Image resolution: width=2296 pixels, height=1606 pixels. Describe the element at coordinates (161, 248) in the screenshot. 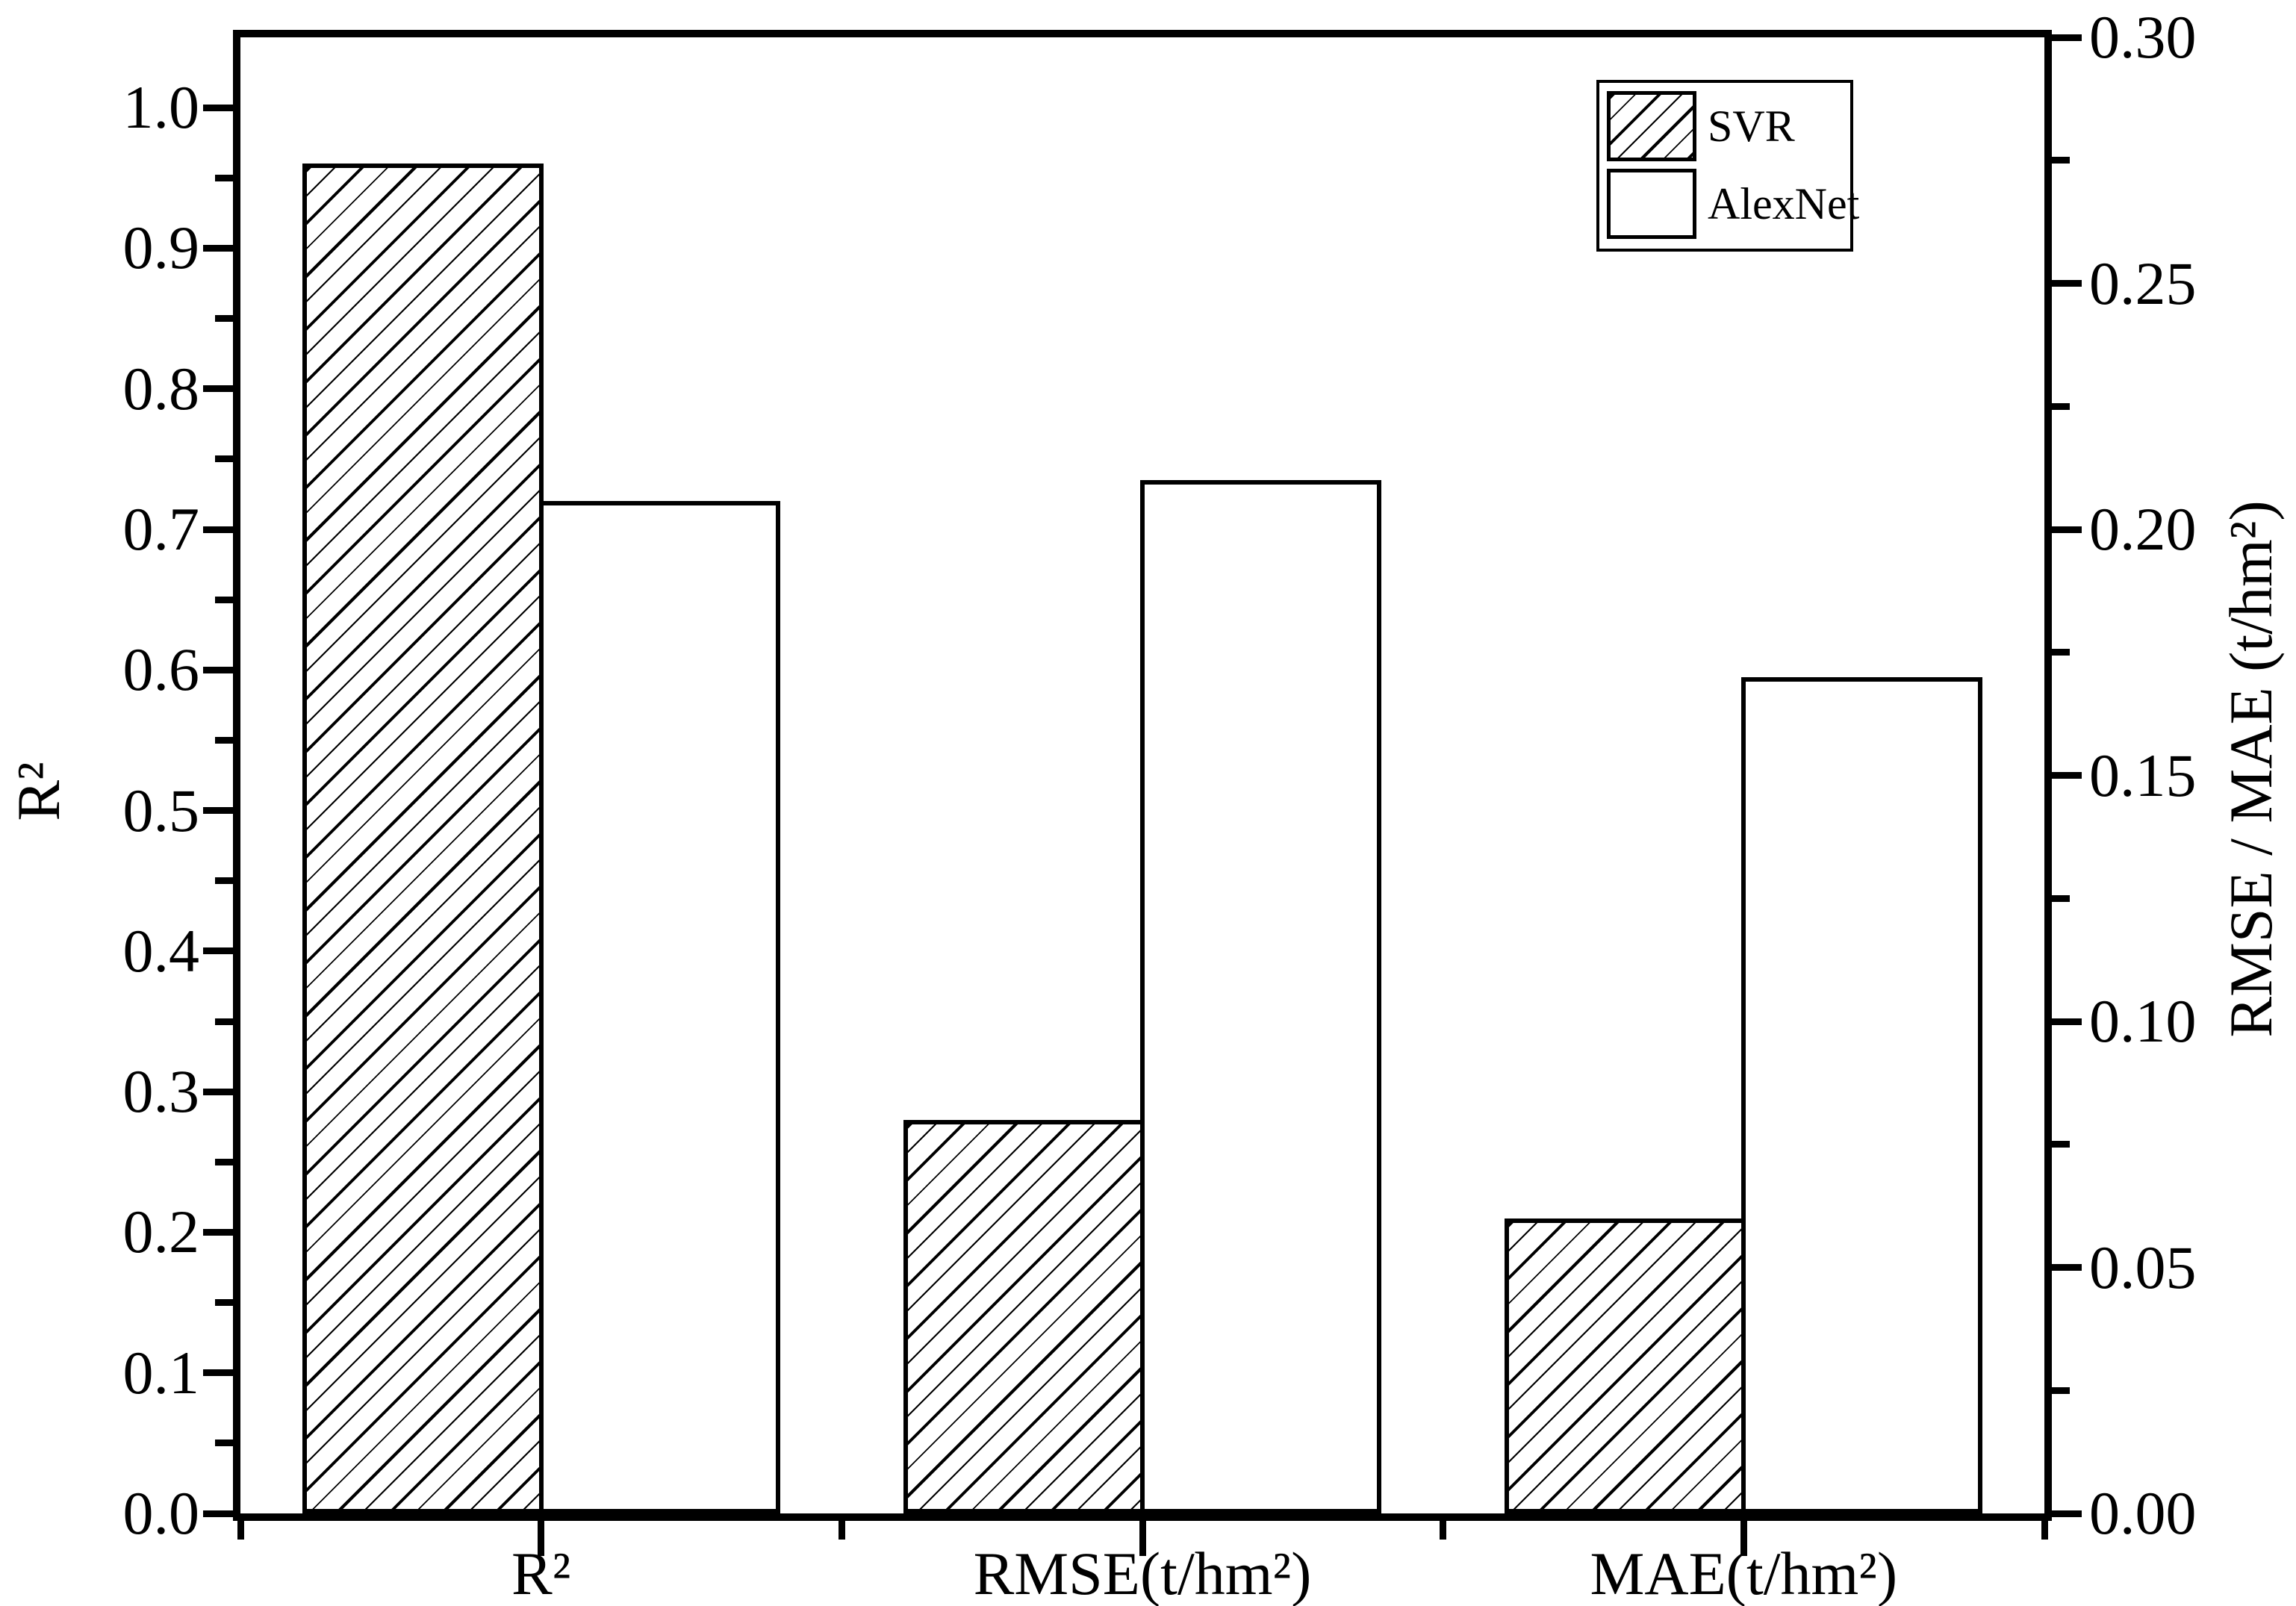

I see `left-axis-tick-label: 0.9` at that location.